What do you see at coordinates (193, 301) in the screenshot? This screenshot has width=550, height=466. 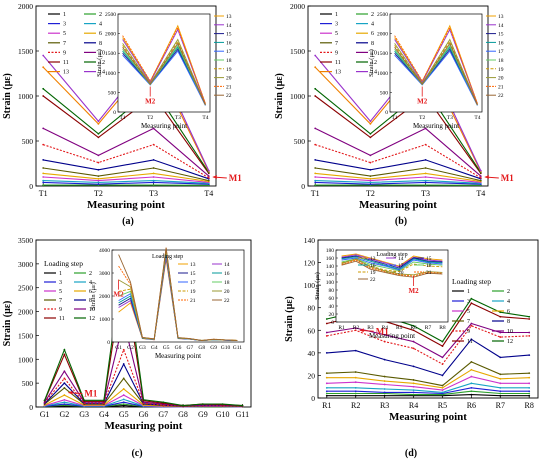 I see `inset-legend-label: 21` at bounding box center [193, 301].